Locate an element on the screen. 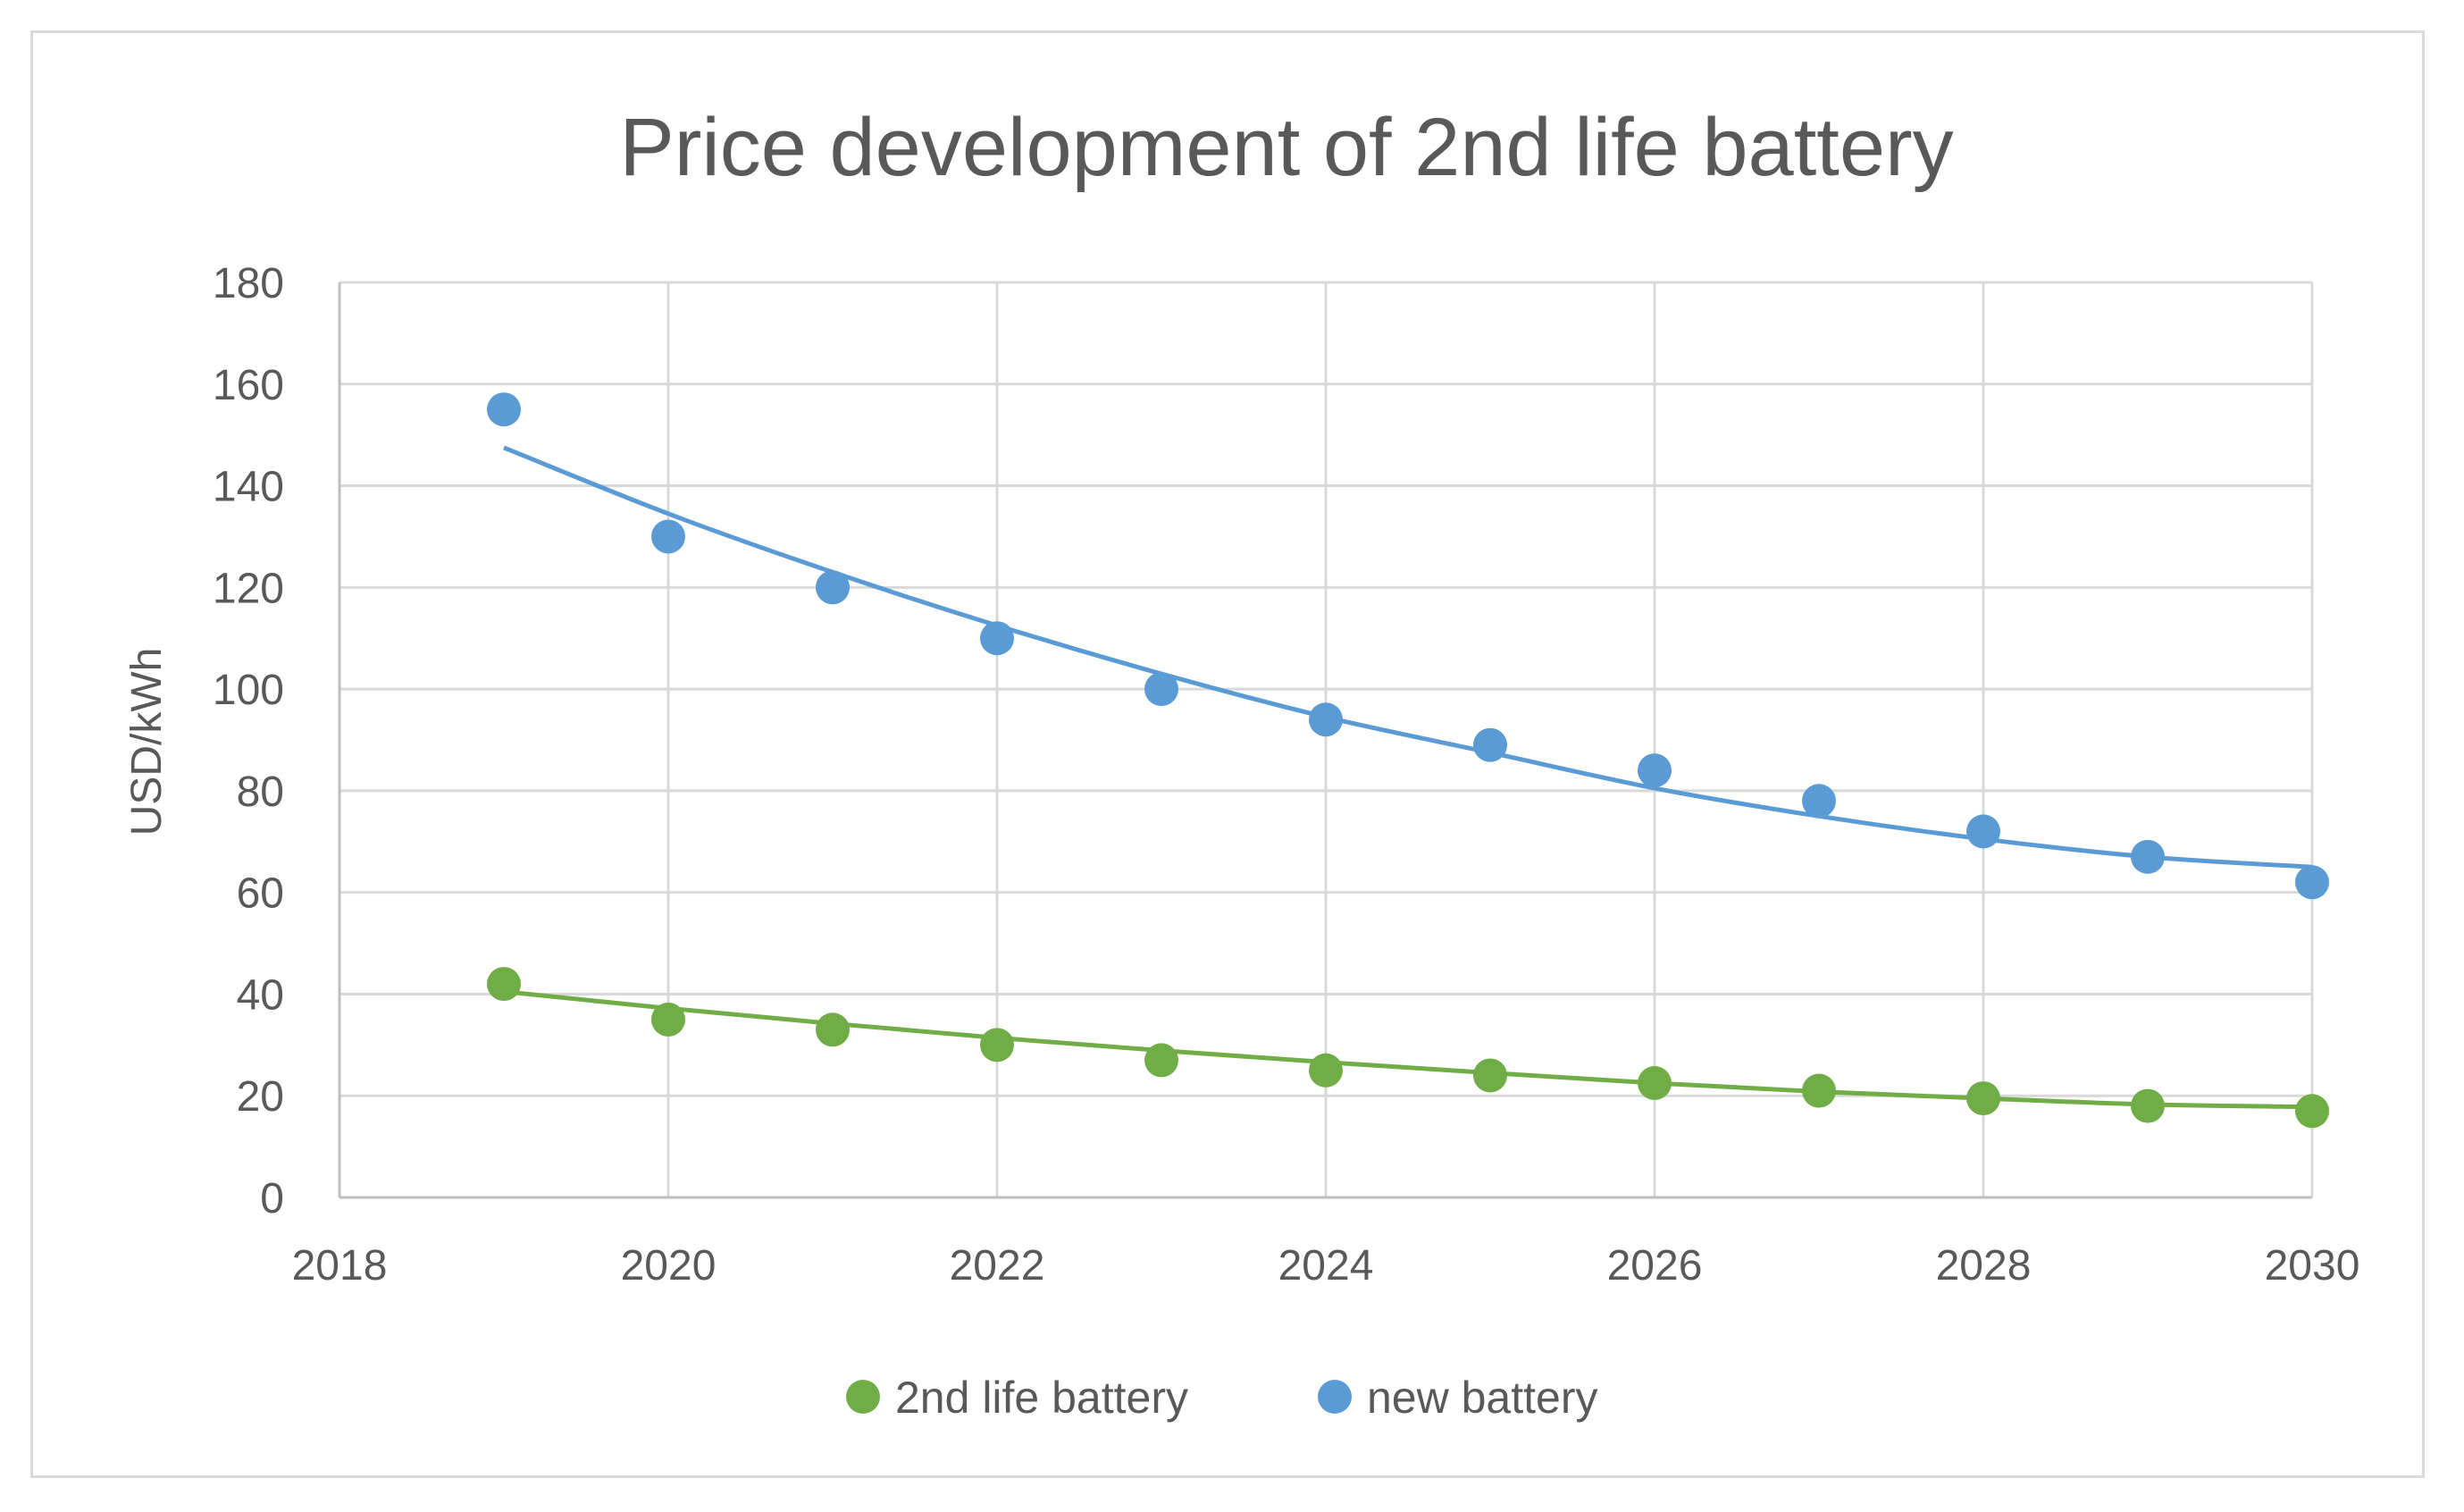 The width and height of the screenshot is (2464, 1512). y-tick-label: 20 is located at coordinates (260, 1097).